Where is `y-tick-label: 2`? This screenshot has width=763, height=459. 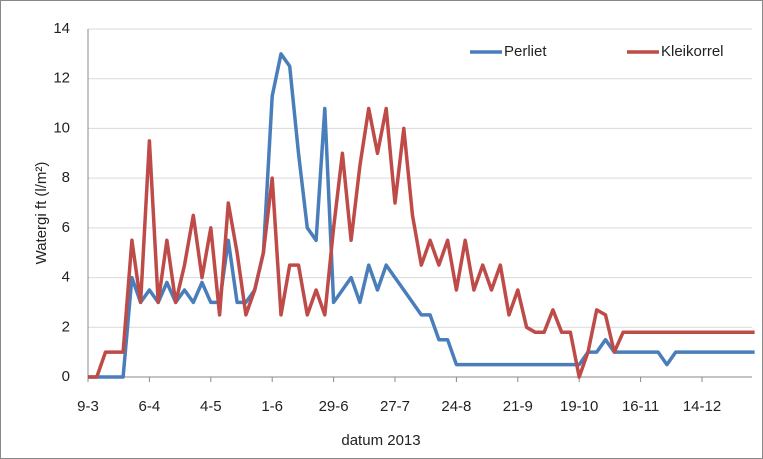 y-tick-label: 2 is located at coordinates (66, 326).